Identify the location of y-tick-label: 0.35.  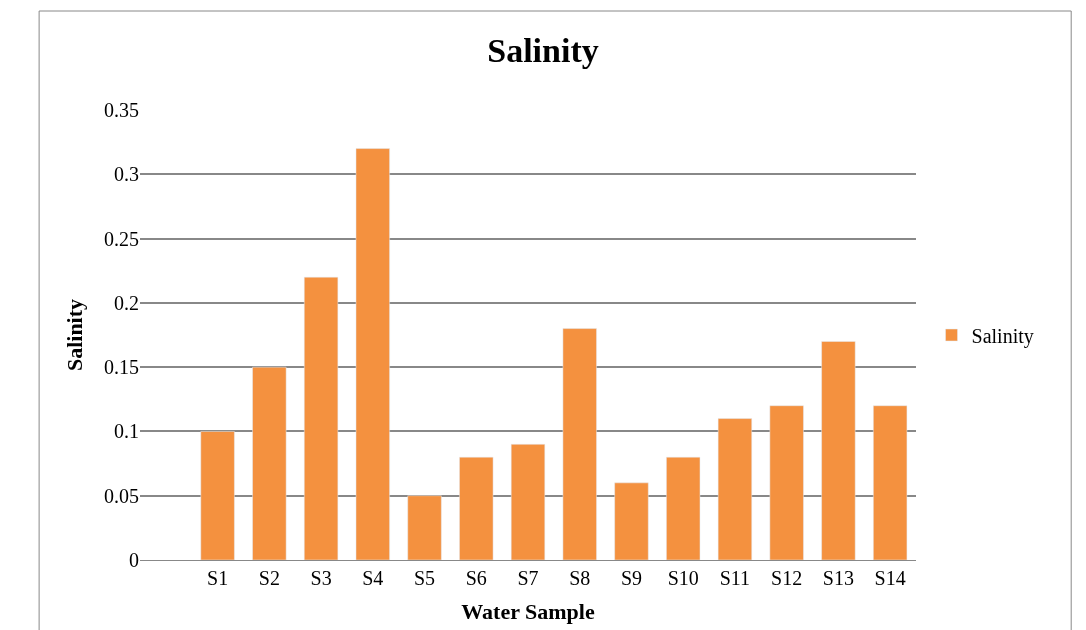
(121, 110).